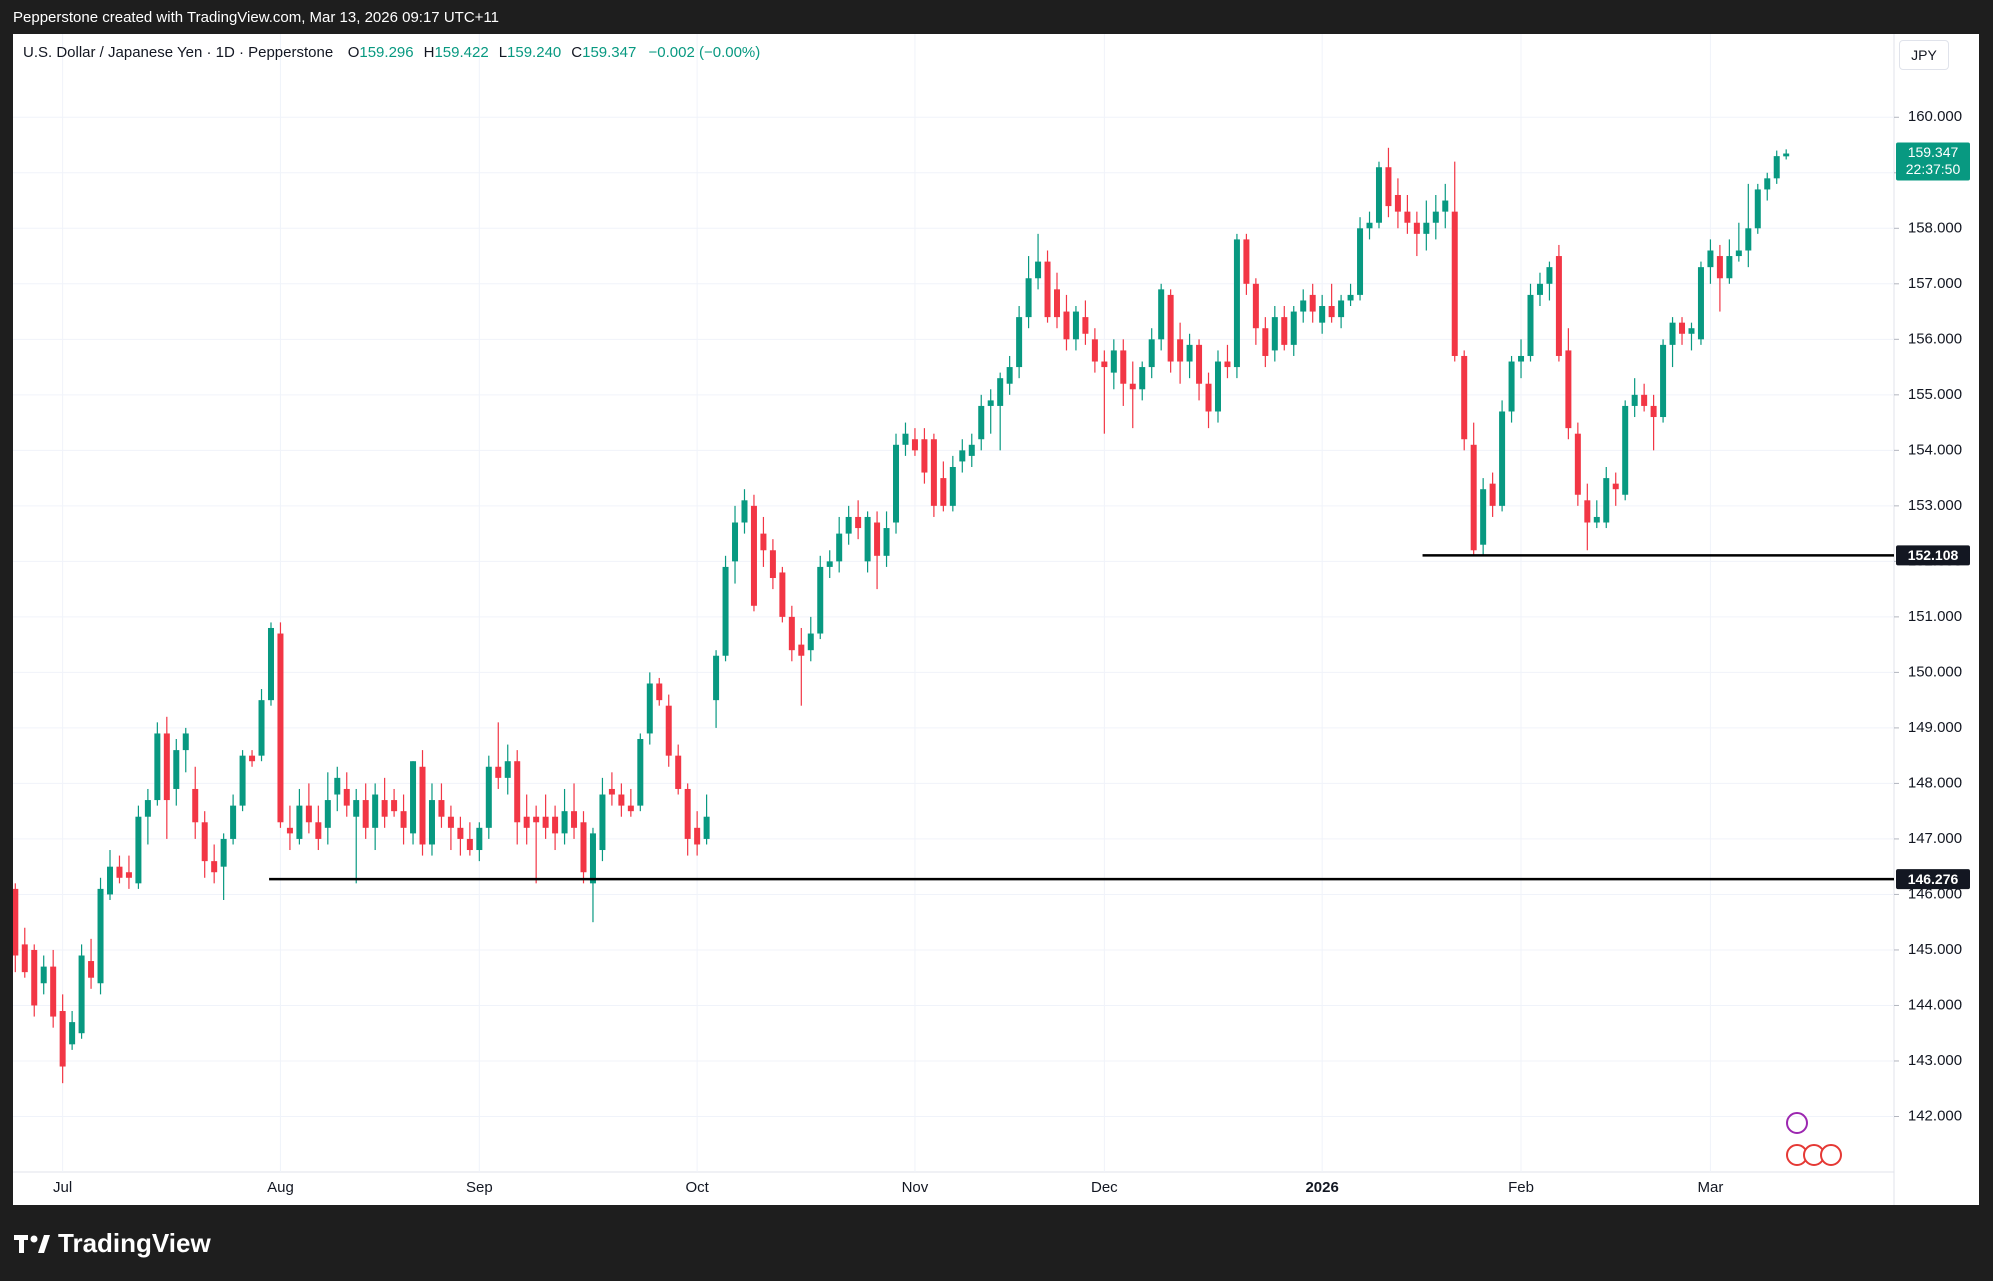  I want to click on y-tick-label: 146.000, so click(1935, 893).